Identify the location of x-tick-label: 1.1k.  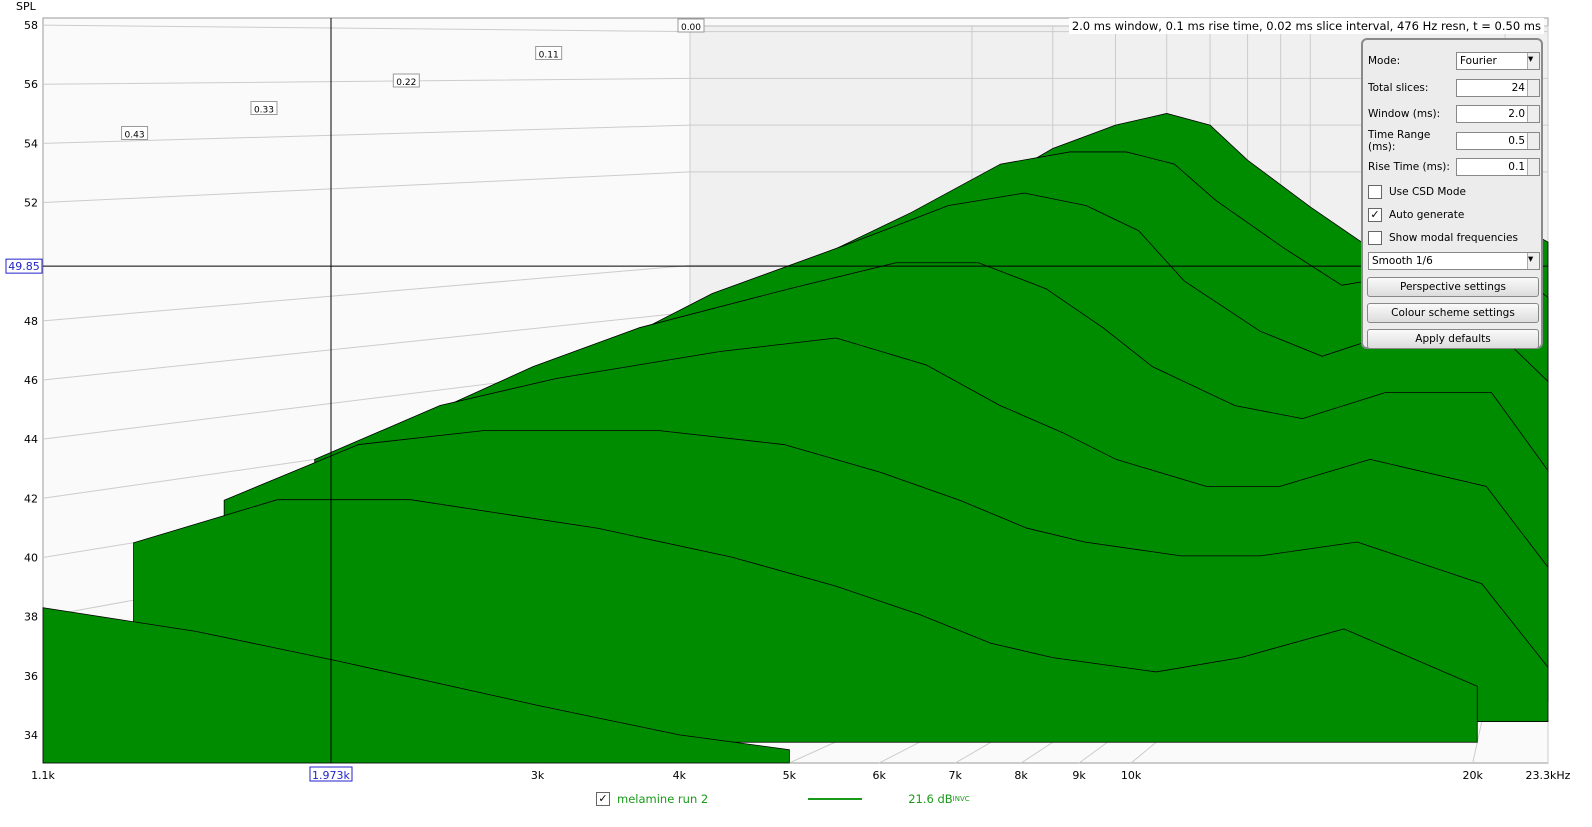
(43, 775).